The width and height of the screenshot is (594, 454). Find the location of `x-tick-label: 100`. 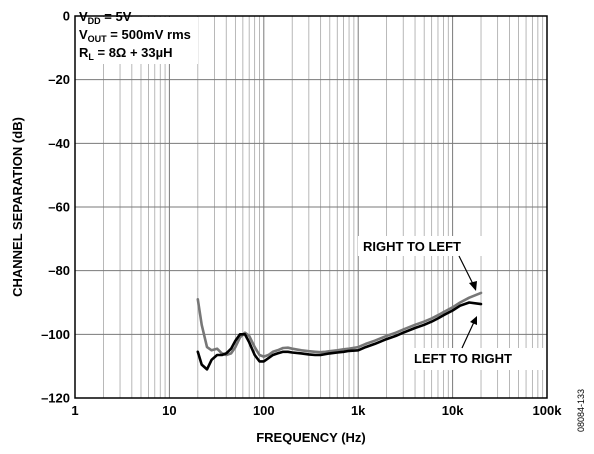

x-tick-label: 100 is located at coordinates (264, 410).